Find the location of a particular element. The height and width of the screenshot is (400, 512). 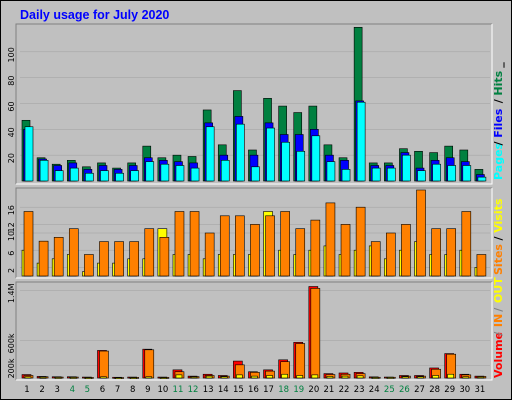

volume-legend-item: IN is located at coordinates (498, 320).